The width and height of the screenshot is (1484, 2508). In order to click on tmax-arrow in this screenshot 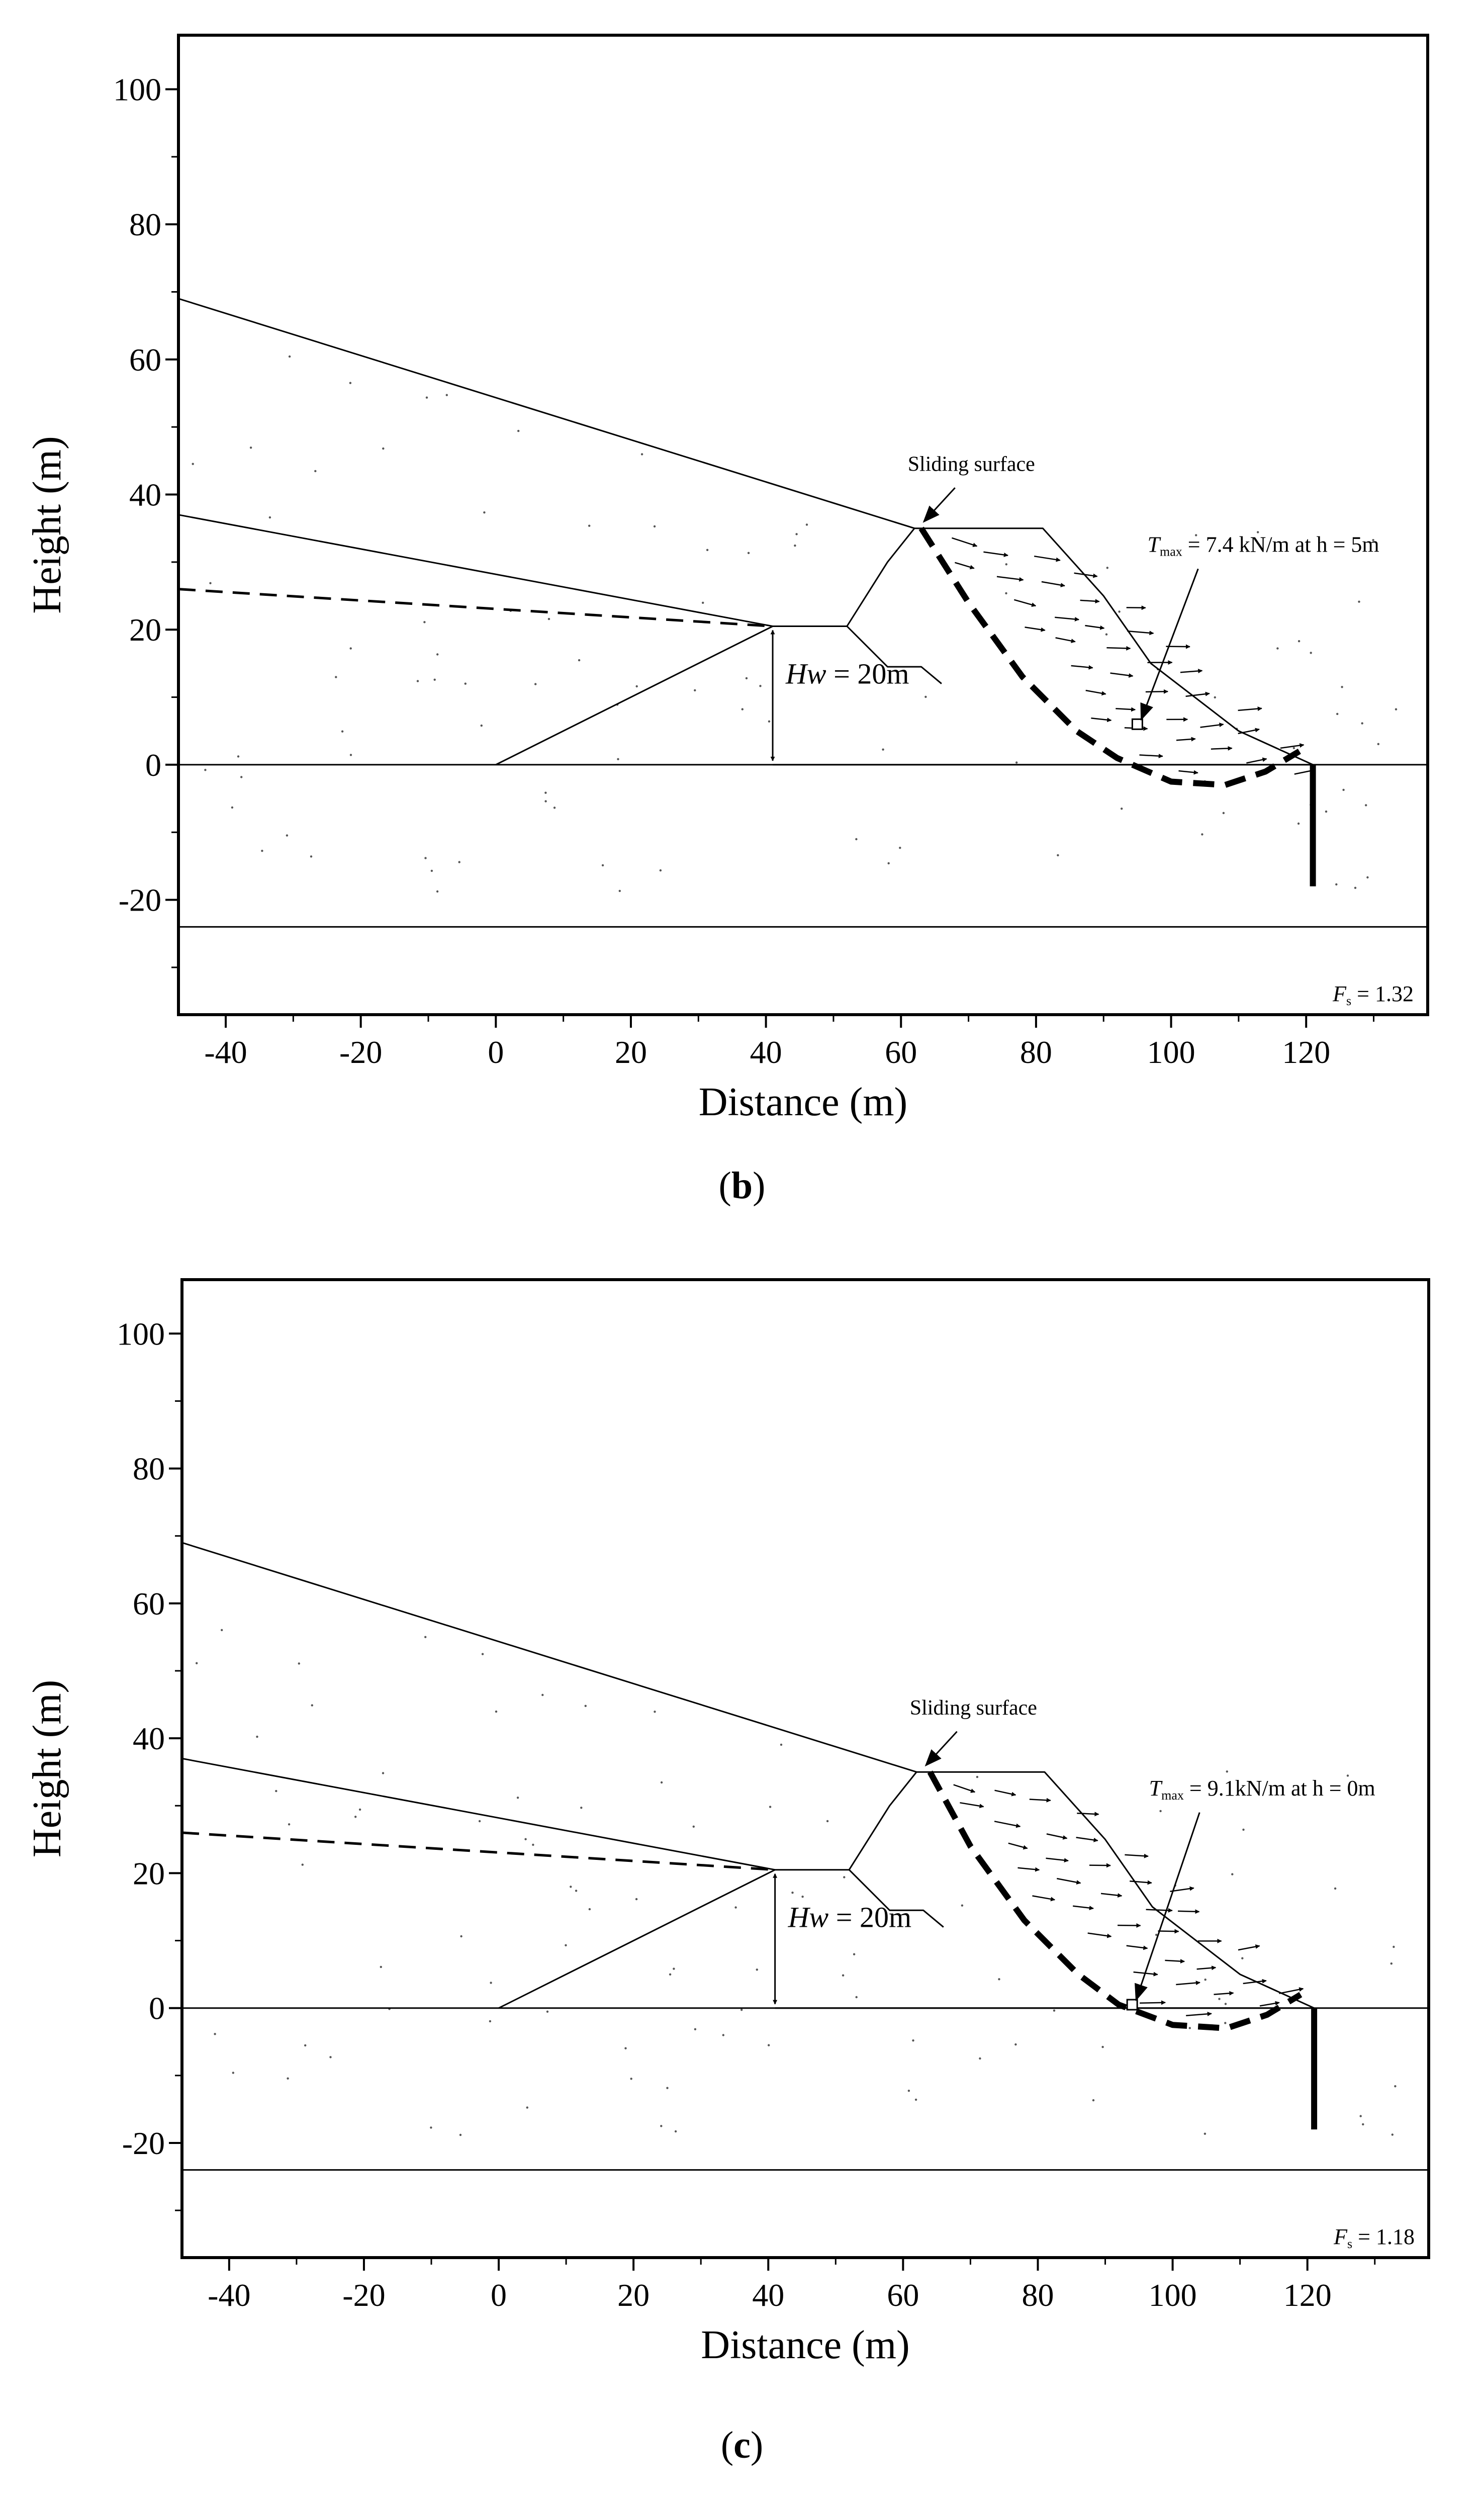, I will do `click(1167, 1907)`.